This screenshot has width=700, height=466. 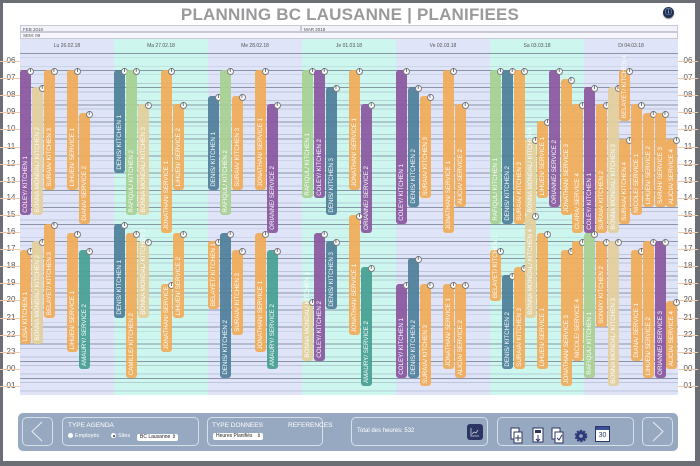 What do you see at coordinates (83, 436) in the screenshot?
I see `radio-employes: Employés` at bounding box center [83, 436].